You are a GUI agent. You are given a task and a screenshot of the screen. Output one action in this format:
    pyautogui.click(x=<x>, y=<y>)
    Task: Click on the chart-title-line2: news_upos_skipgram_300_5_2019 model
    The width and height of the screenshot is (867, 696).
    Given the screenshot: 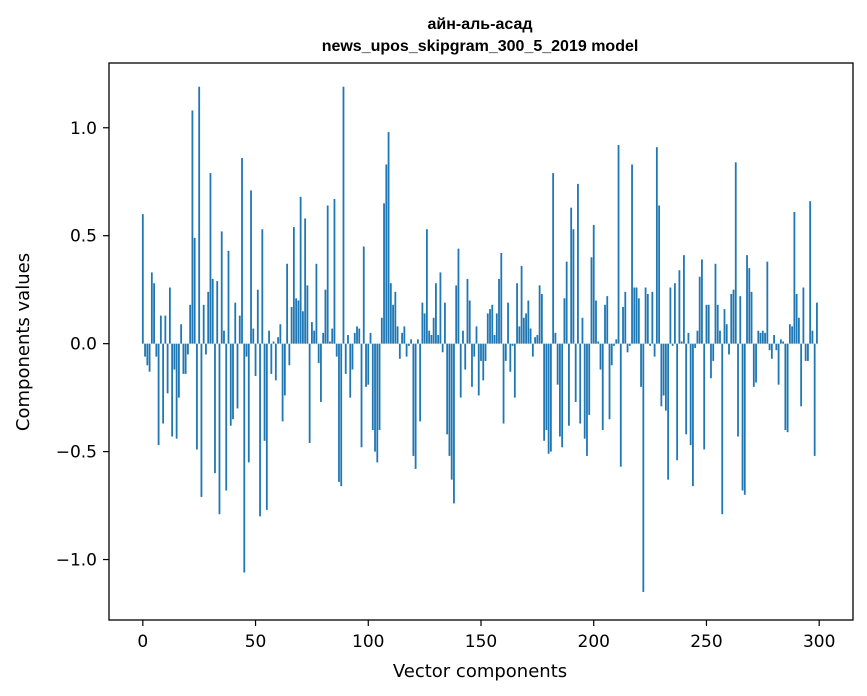 What is the action you would take?
    pyautogui.click(x=480, y=46)
    